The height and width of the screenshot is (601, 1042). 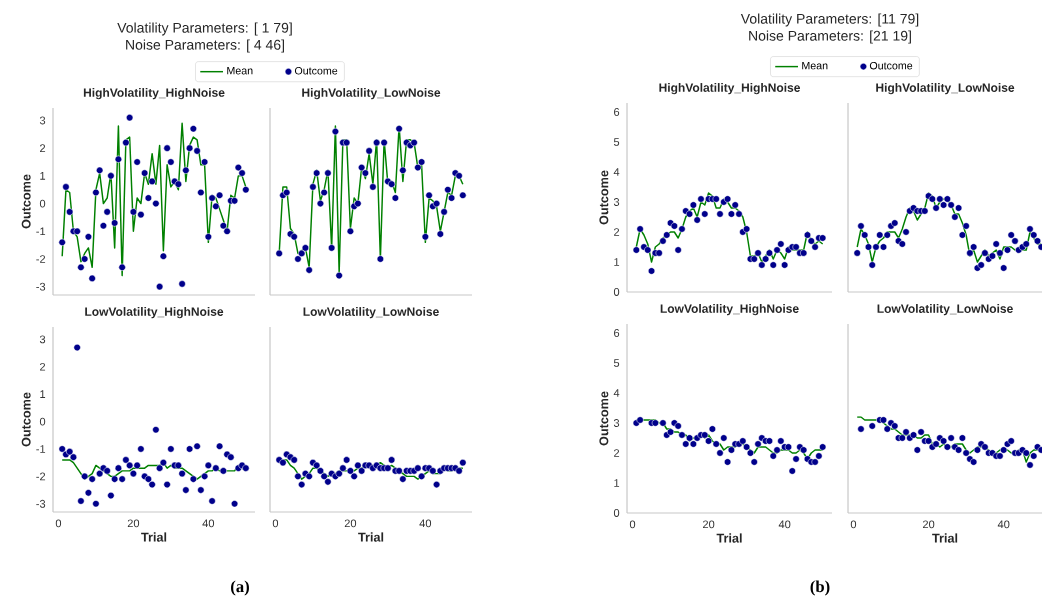 What do you see at coordinates (240, 588) in the screenshot?
I see `text: (a)` at bounding box center [240, 588].